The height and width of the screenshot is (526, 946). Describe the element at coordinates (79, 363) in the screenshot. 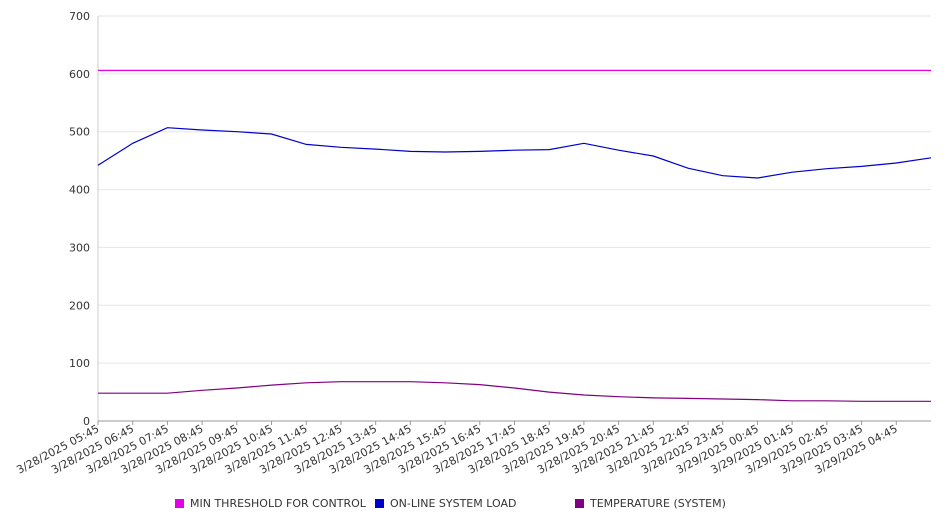

I see `y-tick-label: 100` at that location.